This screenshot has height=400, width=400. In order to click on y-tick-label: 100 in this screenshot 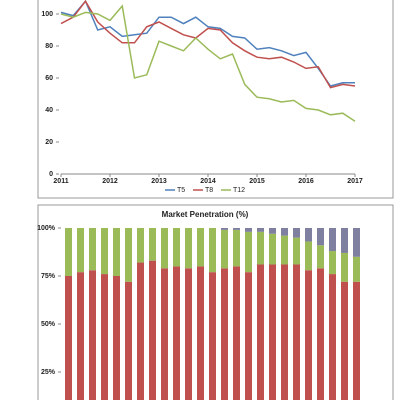, I will do `click(47, 14)`.